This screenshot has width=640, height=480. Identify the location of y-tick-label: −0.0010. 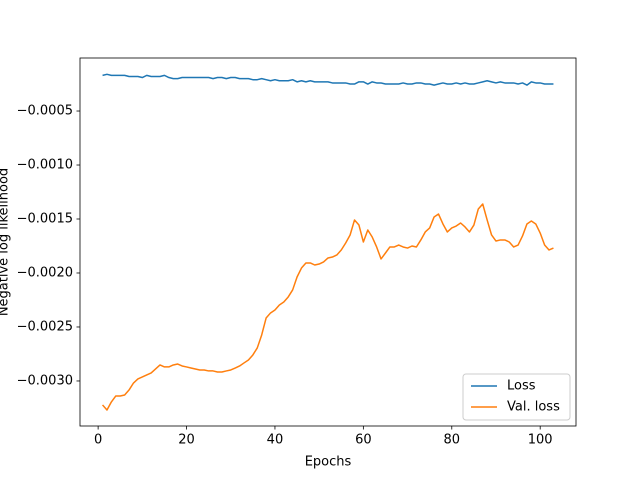
(45, 165).